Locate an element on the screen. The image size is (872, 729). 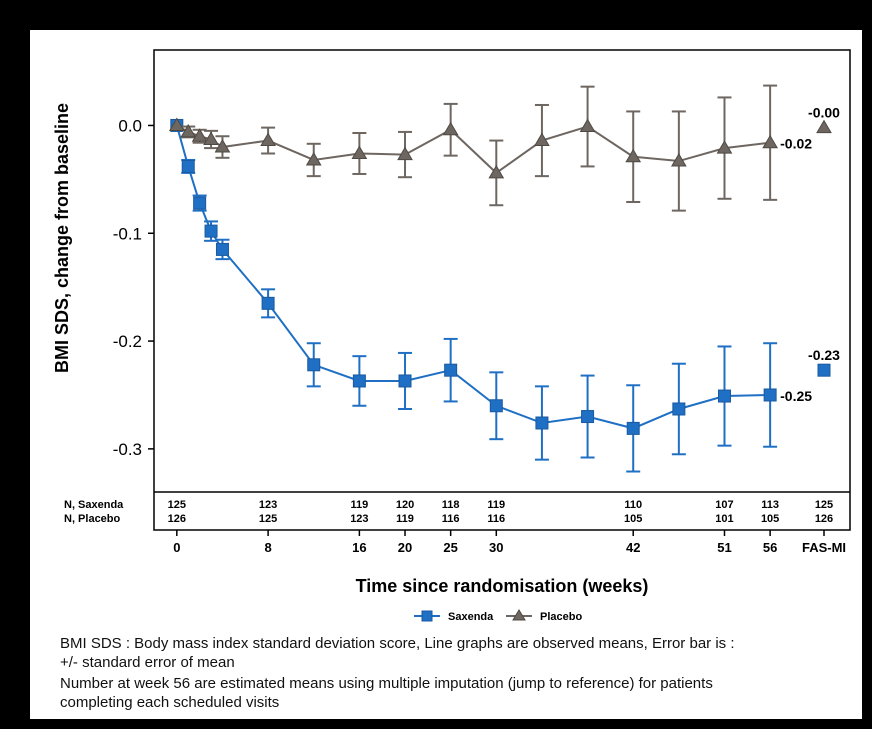
x-tick-label: 42 is located at coordinates (633, 547).